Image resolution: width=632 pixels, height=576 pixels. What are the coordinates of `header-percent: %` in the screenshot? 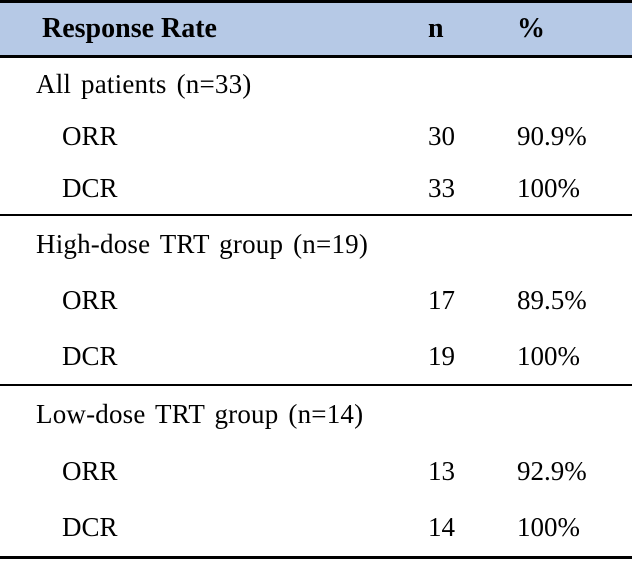 It's located at (531, 28).